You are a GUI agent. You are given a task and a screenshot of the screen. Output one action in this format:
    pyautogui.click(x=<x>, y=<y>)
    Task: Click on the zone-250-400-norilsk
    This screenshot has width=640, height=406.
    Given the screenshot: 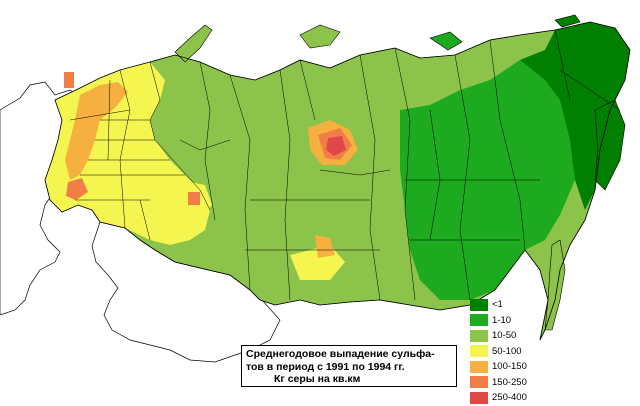 What is the action you would take?
    pyautogui.click(x=336, y=146)
    